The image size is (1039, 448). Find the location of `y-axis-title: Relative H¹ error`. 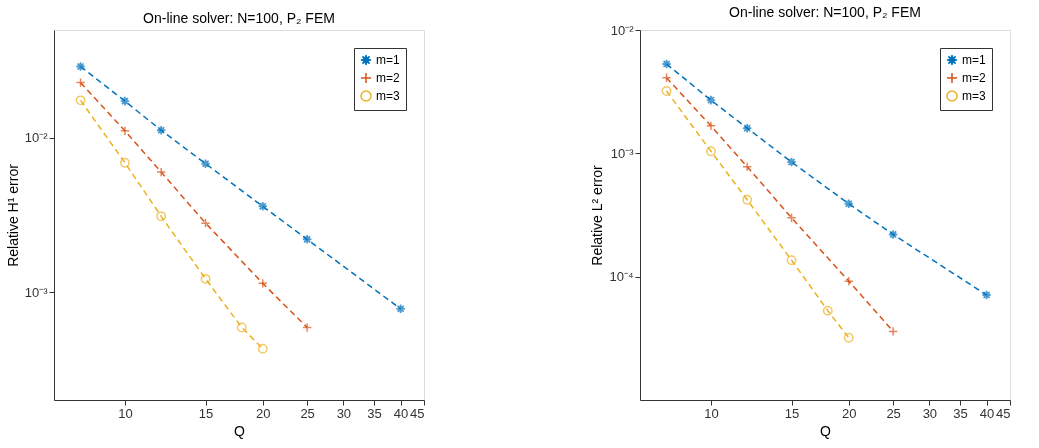

y-axis-title: Relative H¹ error is located at coordinates (12, 215).